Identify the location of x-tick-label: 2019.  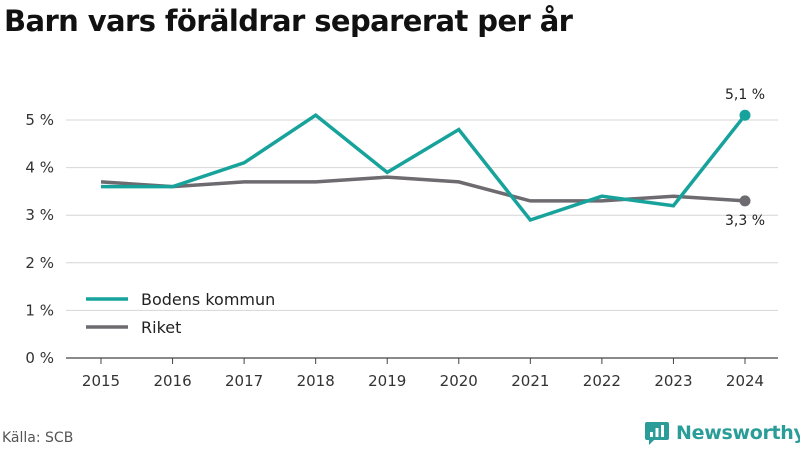
(387, 381).